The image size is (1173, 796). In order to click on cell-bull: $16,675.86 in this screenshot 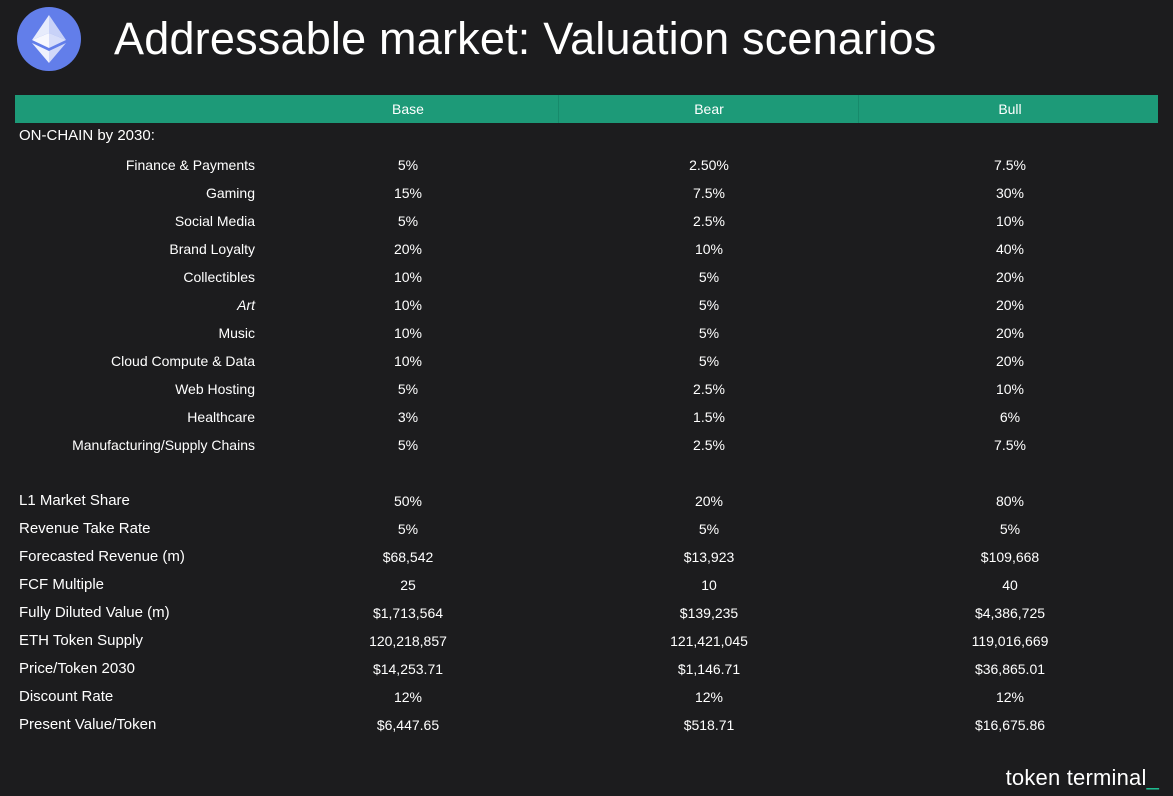, I will do `click(1010, 725)`.